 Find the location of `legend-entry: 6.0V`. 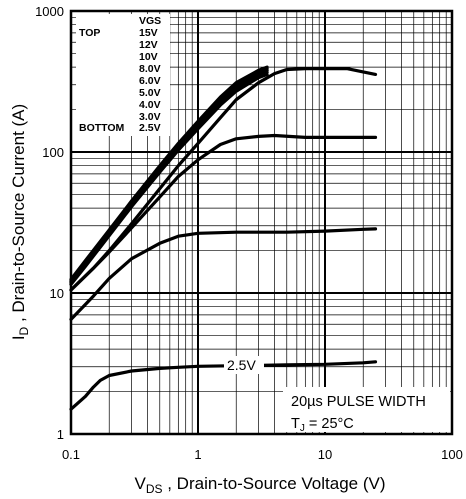

legend-entry: 6.0V is located at coordinates (150, 81).